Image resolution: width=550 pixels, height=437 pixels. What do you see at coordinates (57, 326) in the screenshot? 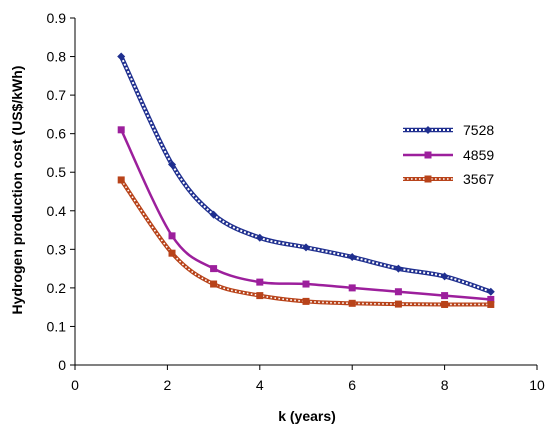
I see `y-tick-label: 0.1` at bounding box center [57, 326].